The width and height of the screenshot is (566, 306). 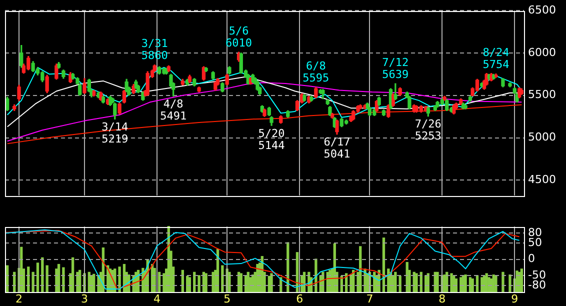 I want to click on y-tick-label: 5000, so click(x=542, y=137).